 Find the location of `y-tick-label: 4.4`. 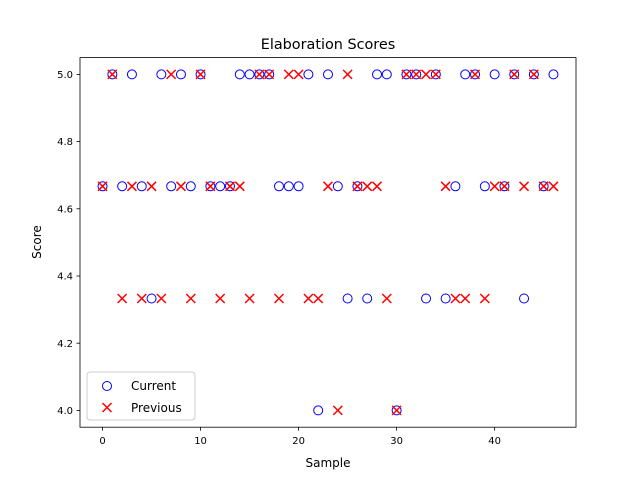

y-tick-label: 4.4 is located at coordinates (65, 277).